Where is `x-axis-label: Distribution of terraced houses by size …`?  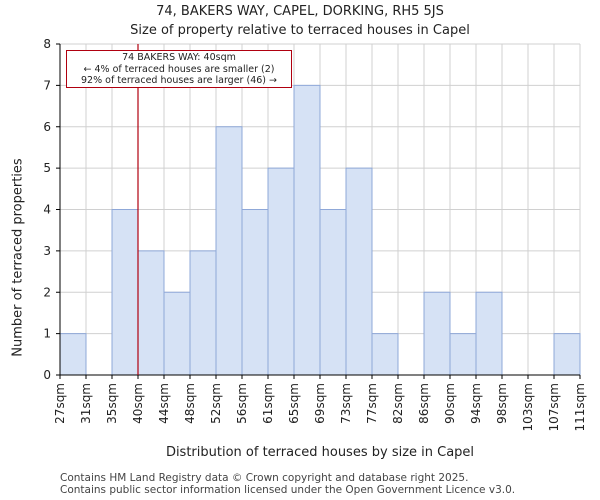 x-axis-label: Distribution of terraced houses by size … is located at coordinates (320, 452).